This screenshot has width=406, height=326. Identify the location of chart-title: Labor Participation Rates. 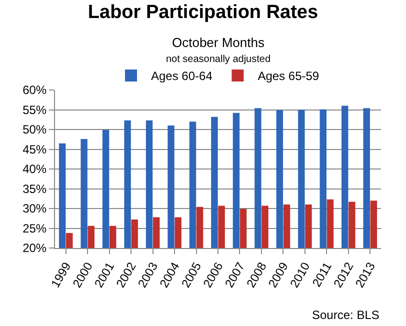
(203, 13).